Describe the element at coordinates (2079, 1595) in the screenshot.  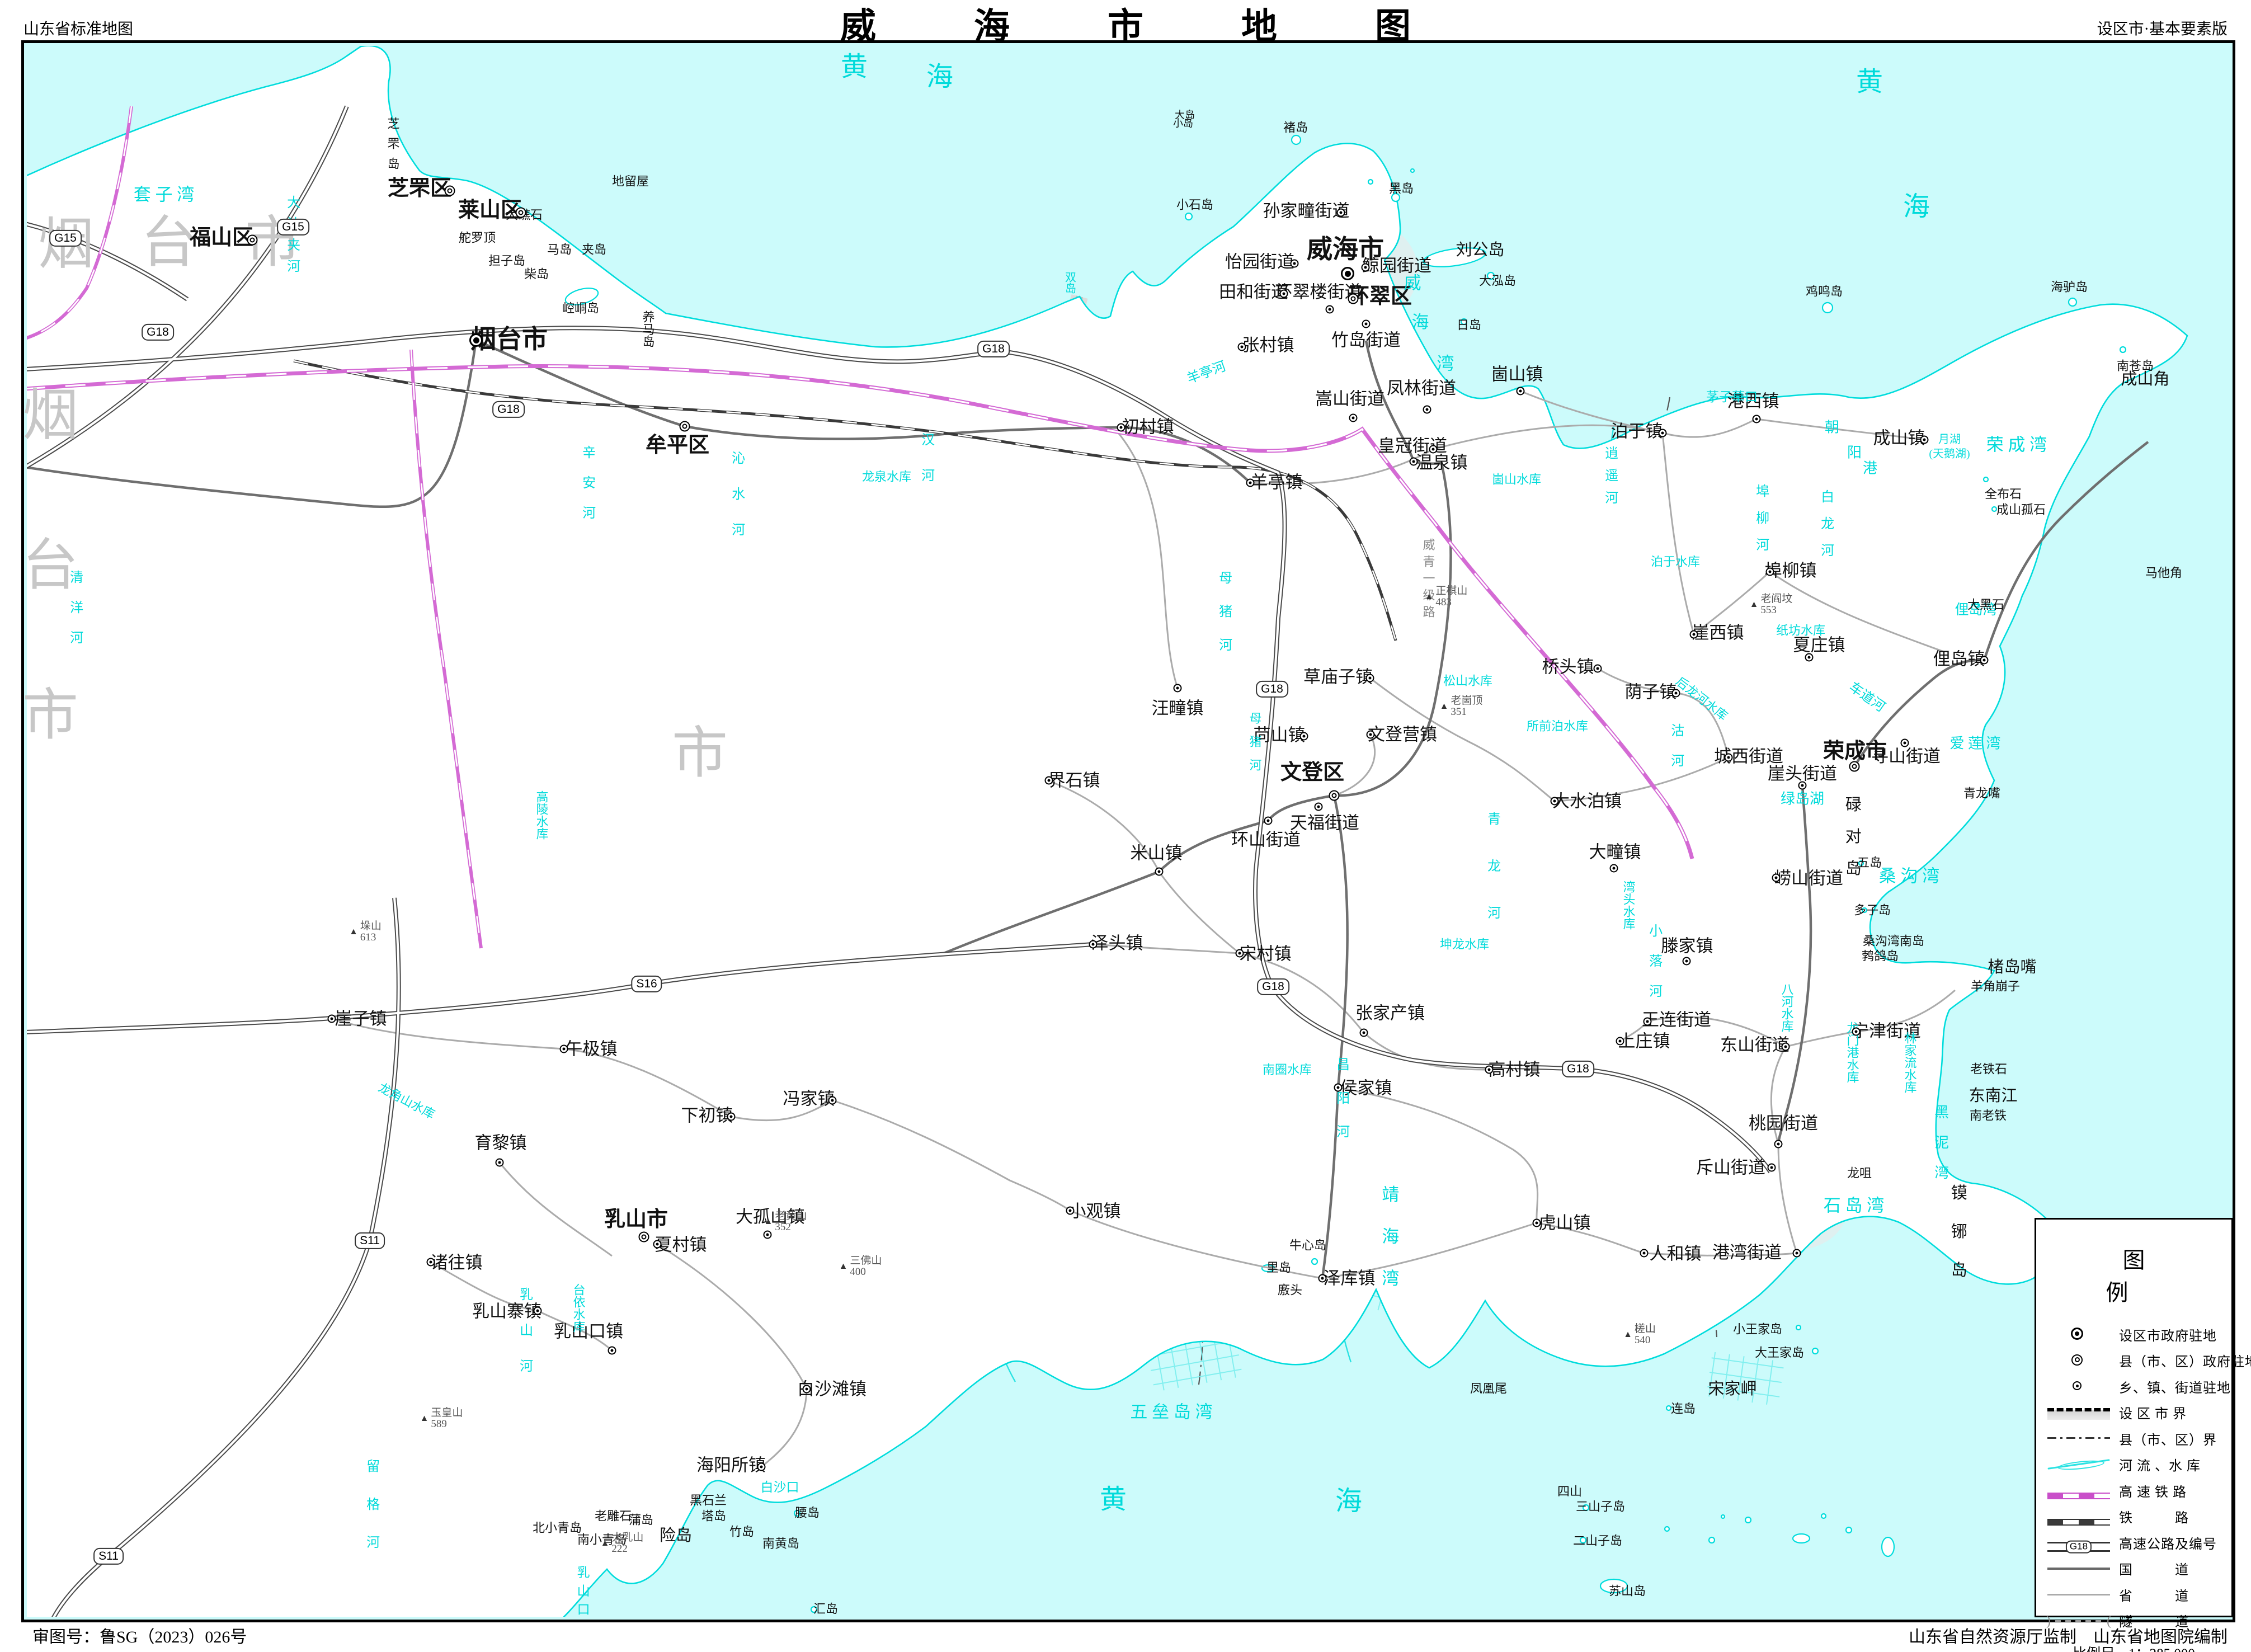
I see `legend-symbol-provincial` at that location.